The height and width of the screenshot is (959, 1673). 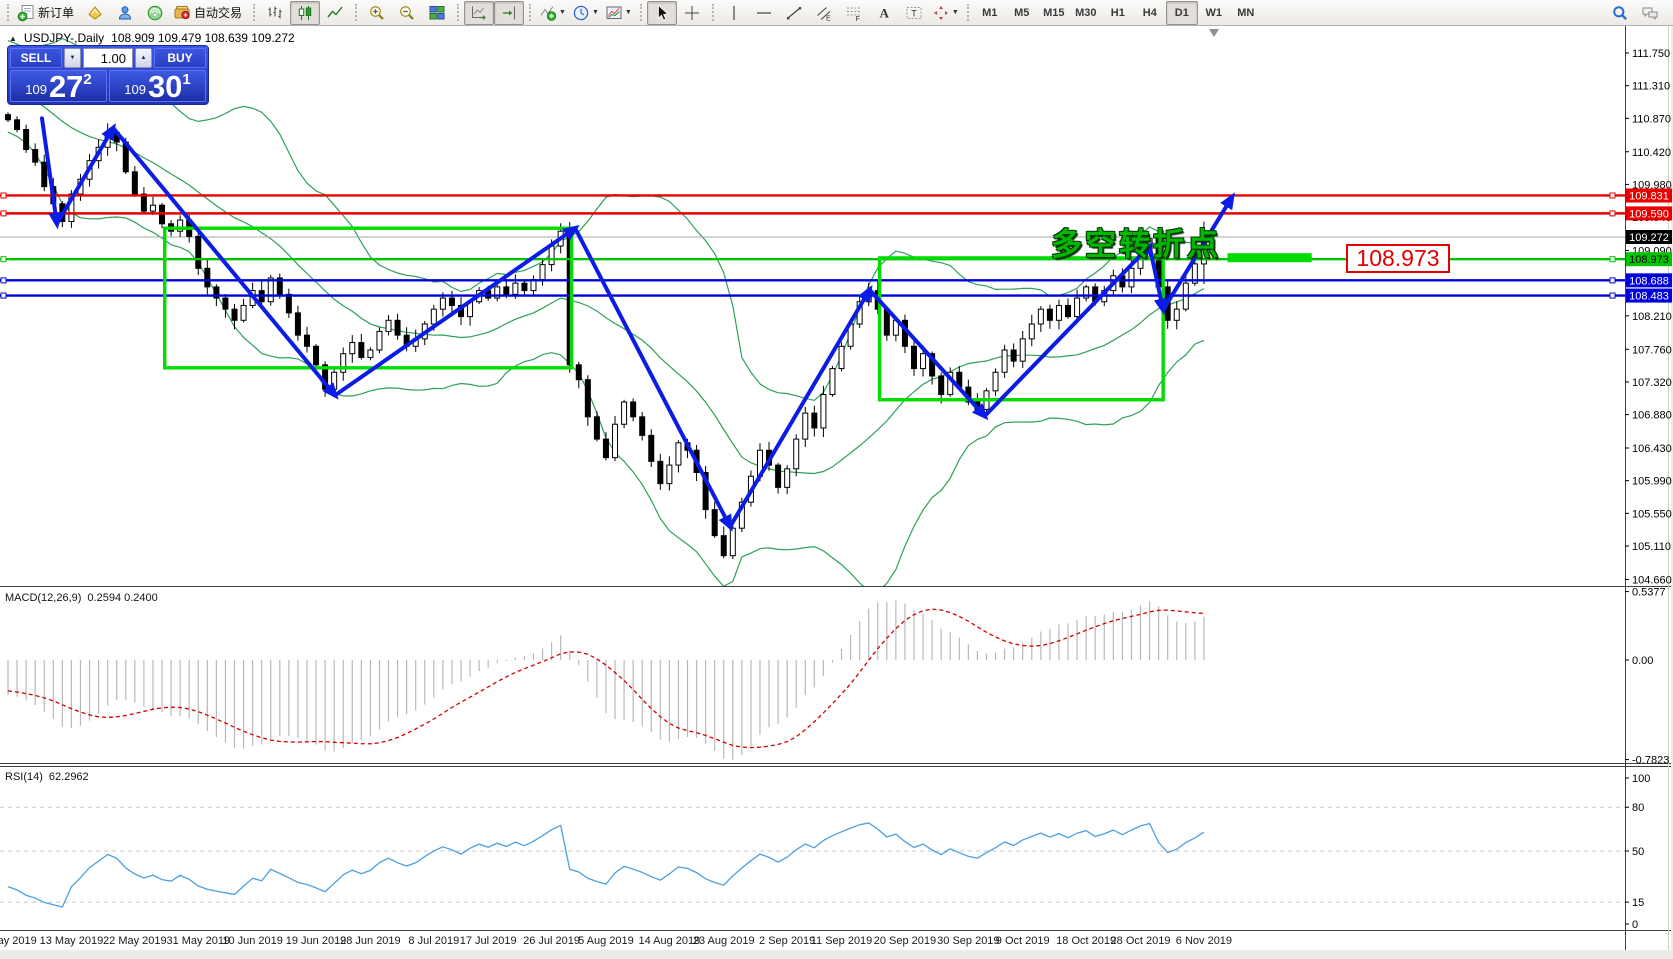 I want to click on svg-text: 108.973, so click(x=1649, y=260).